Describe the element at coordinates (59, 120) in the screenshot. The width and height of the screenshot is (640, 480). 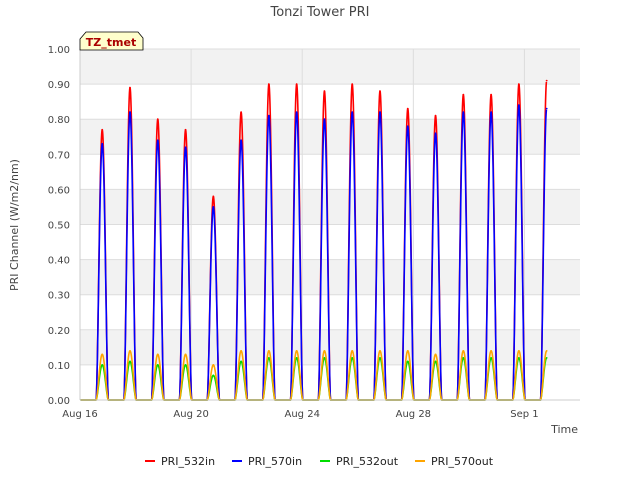
I see `y-tick-label: 0.80` at that location.